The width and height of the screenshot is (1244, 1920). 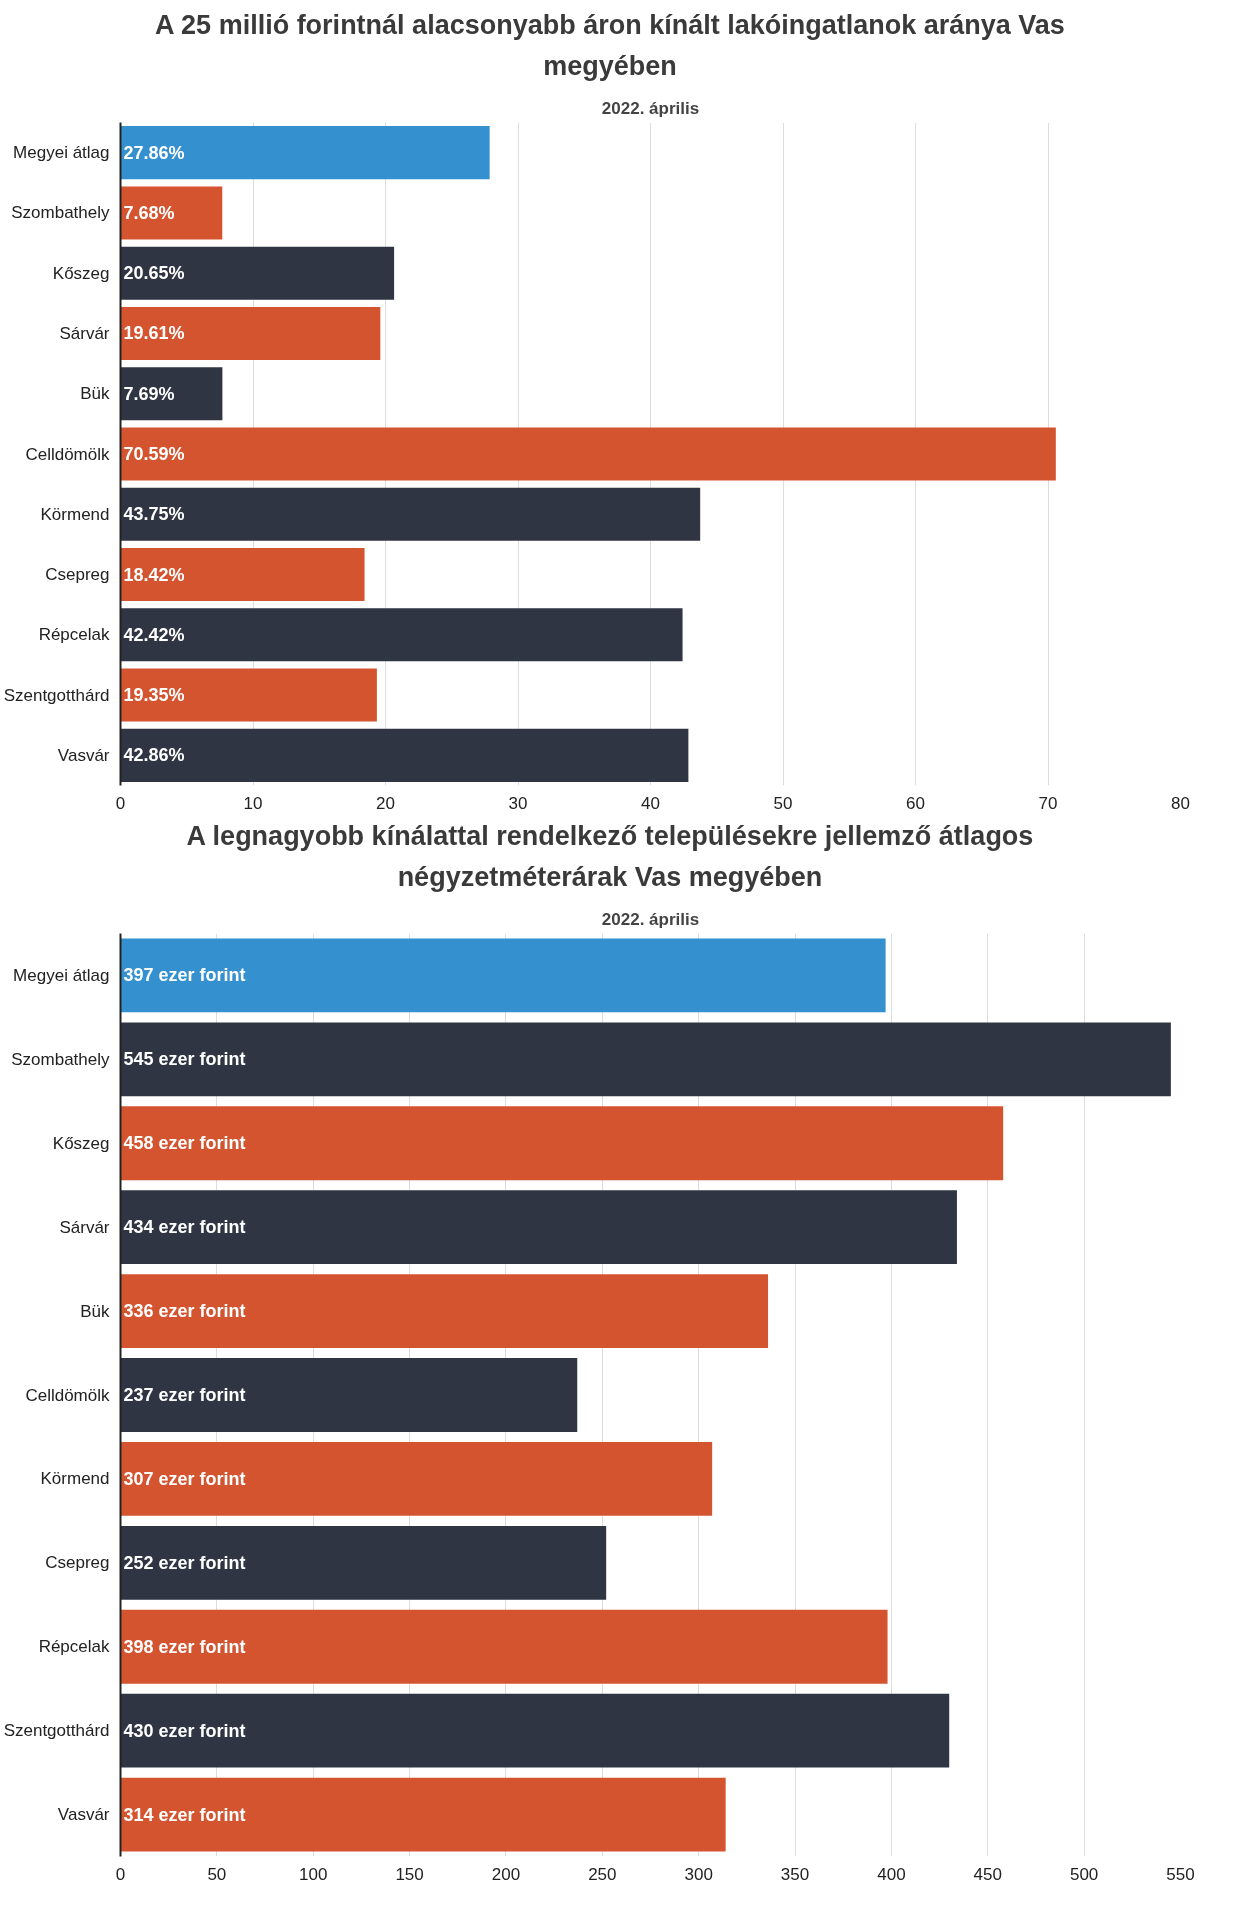 What do you see at coordinates (154, 634) in the screenshot?
I see `data-label: 42.42%` at bounding box center [154, 634].